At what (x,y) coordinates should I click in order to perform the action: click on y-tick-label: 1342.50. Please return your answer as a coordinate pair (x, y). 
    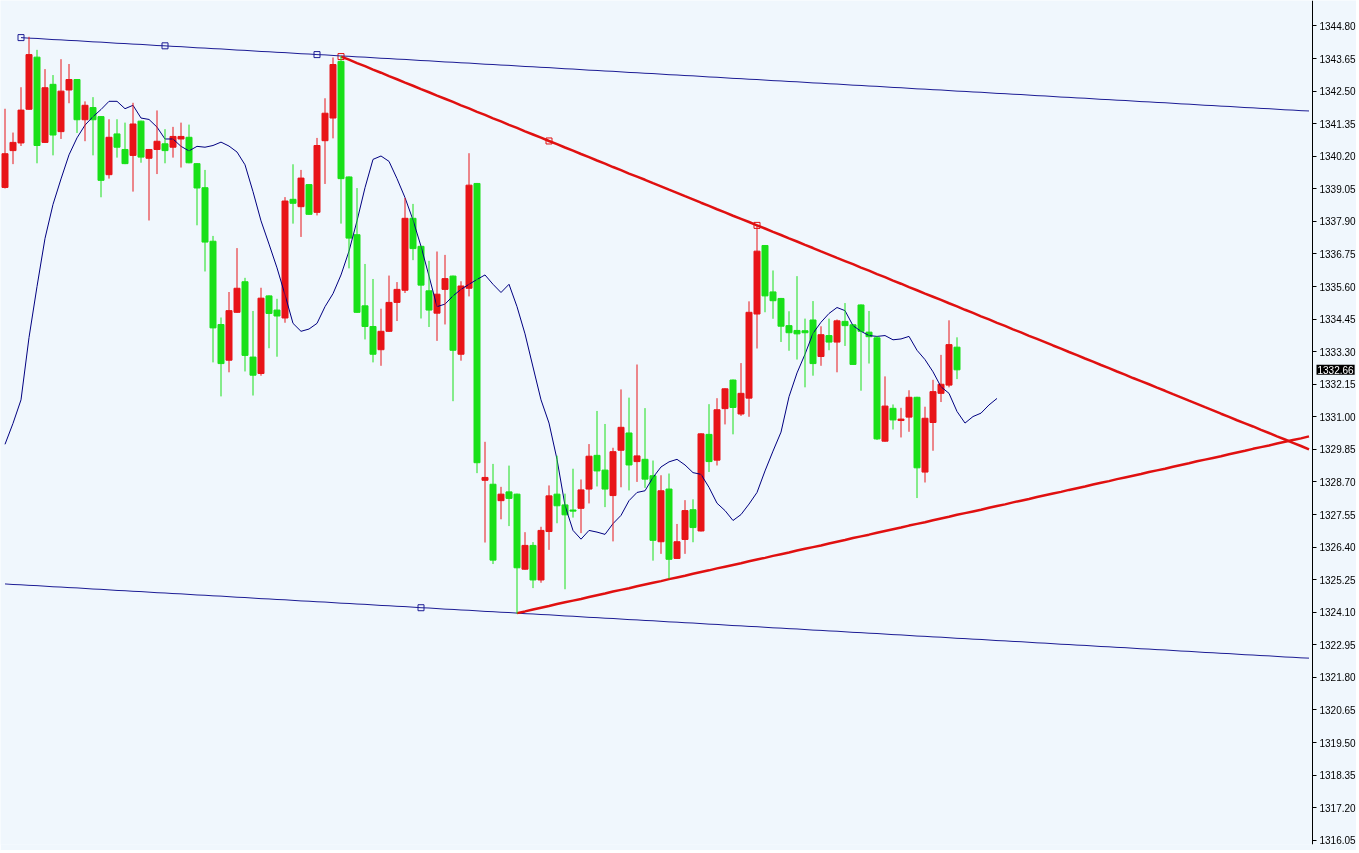
    Looking at the image, I should click on (1338, 92).